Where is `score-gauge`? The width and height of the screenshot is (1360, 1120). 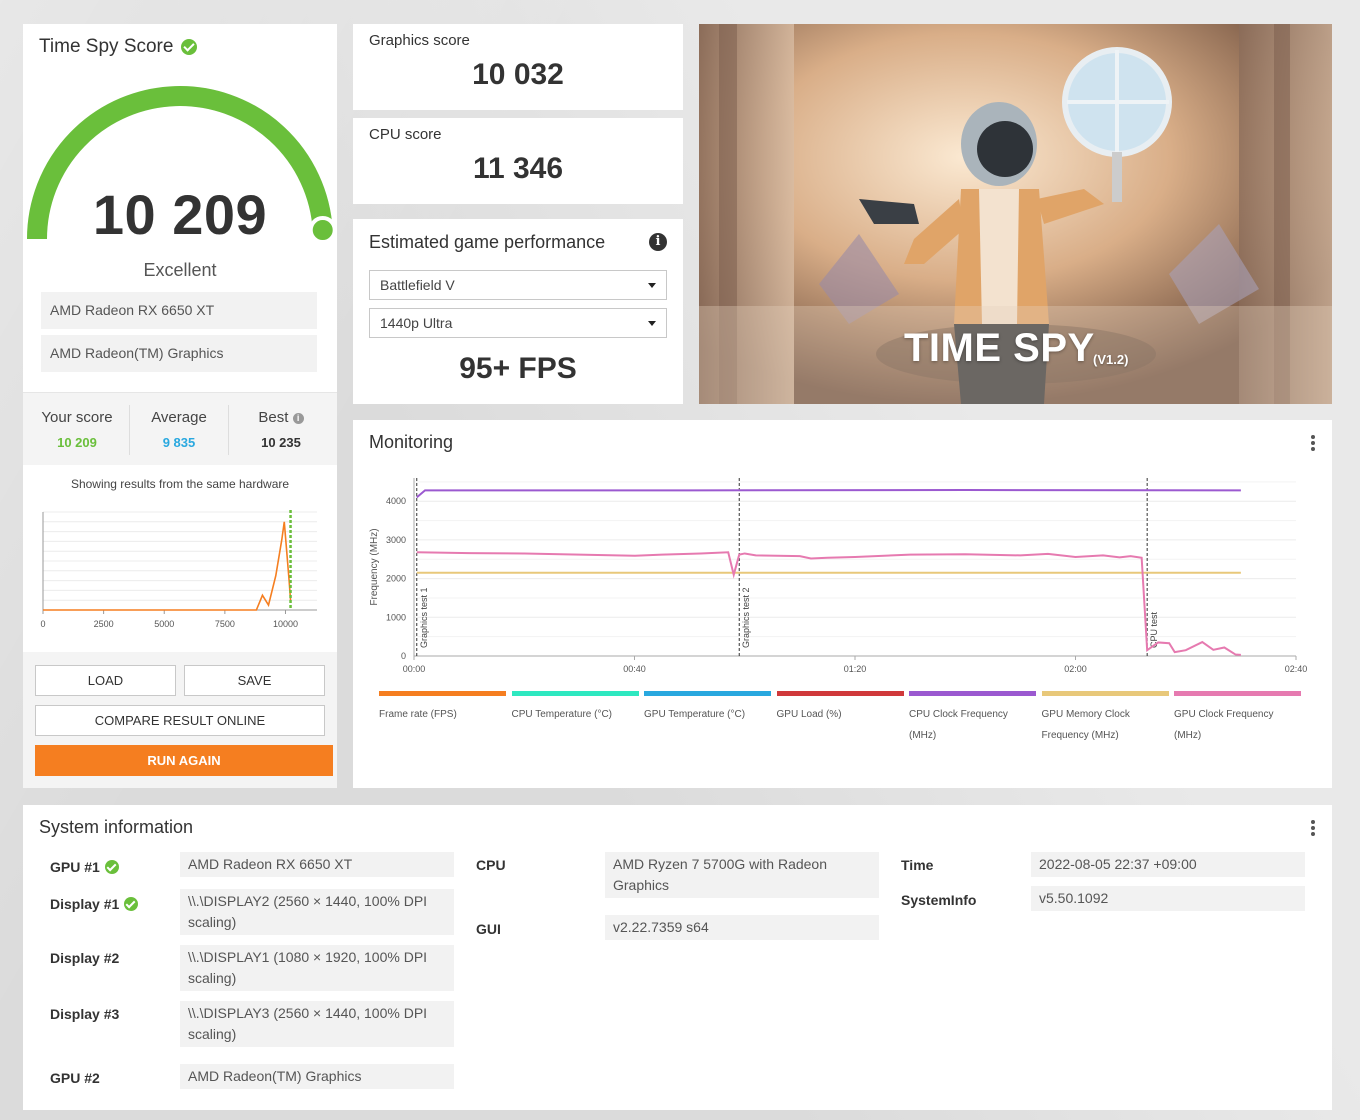 score-gauge is located at coordinates (182, 165).